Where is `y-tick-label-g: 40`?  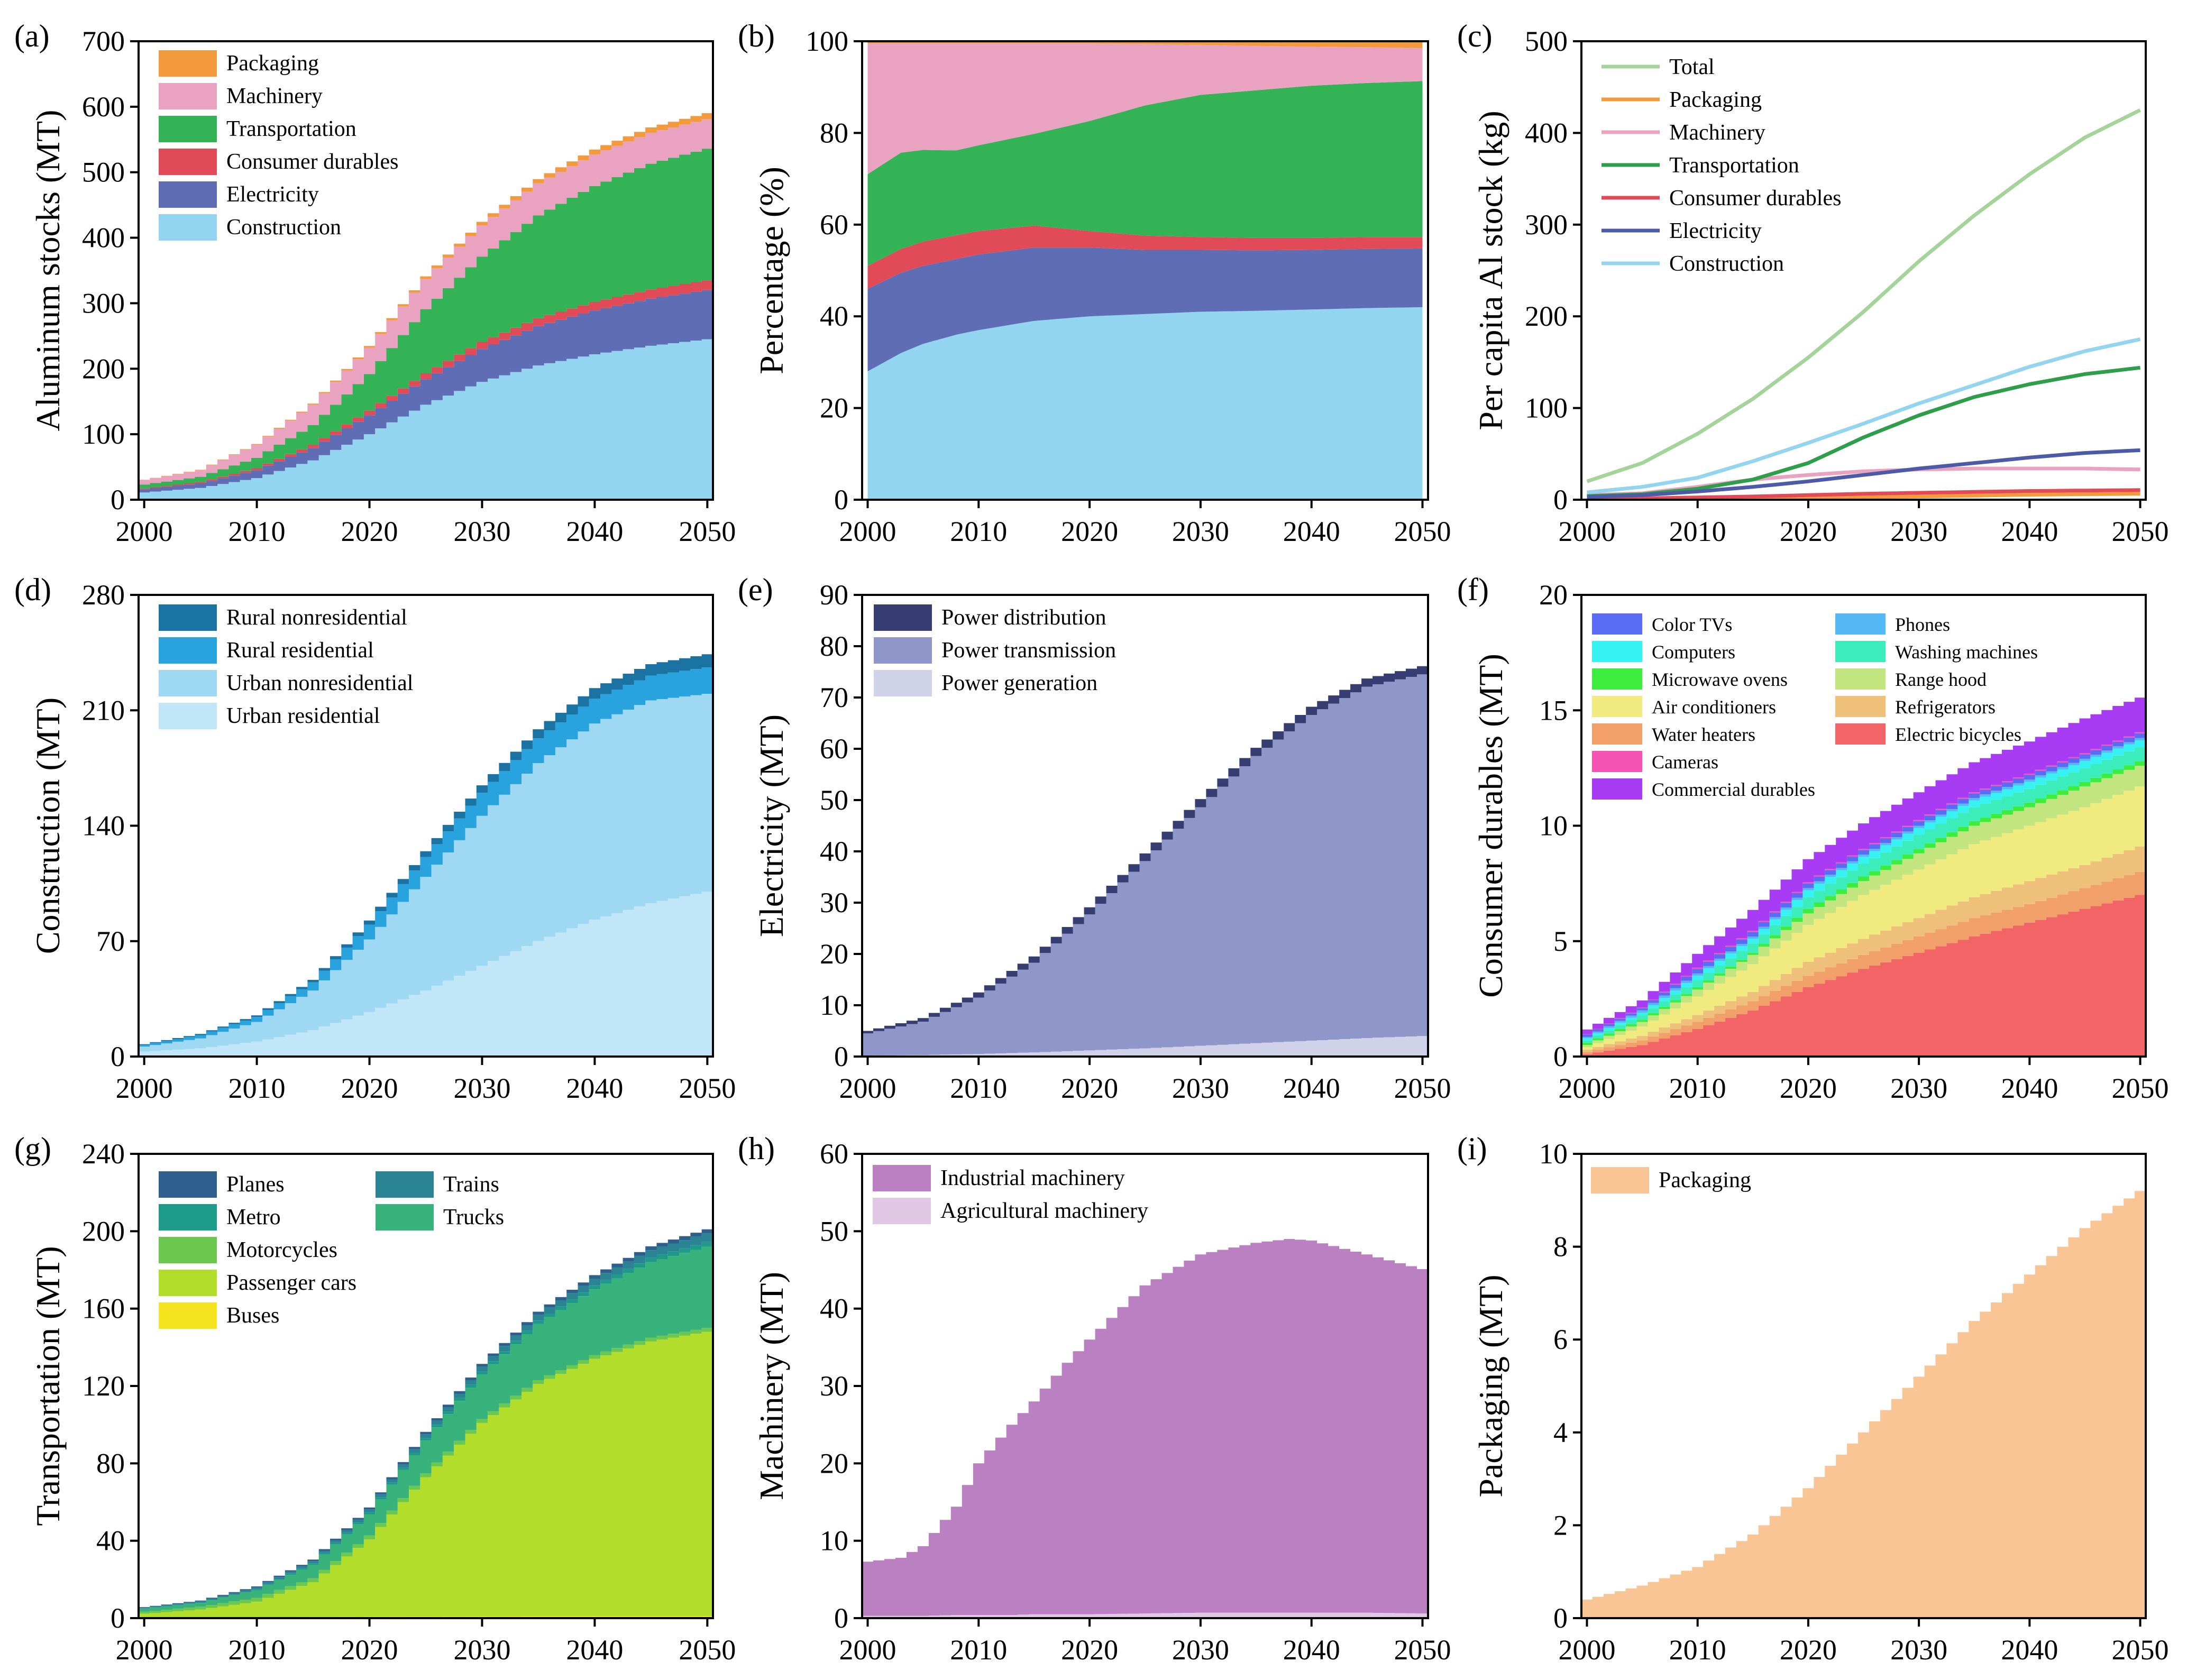
y-tick-label-g: 40 is located at coordinates (110, 1541).